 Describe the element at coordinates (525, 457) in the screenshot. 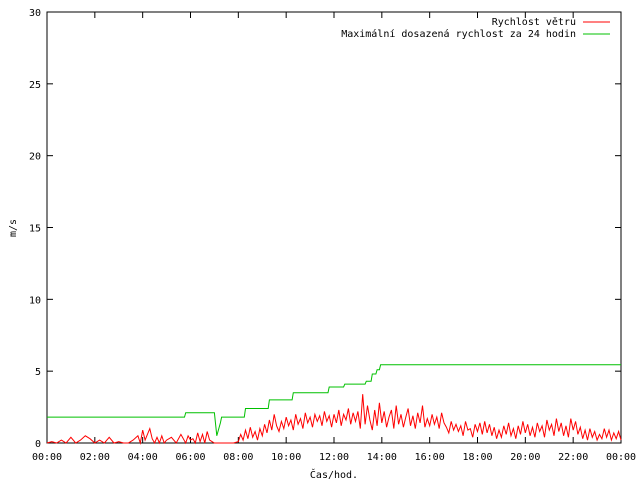

I see `x-tick-label-10: 20:00` at that location.